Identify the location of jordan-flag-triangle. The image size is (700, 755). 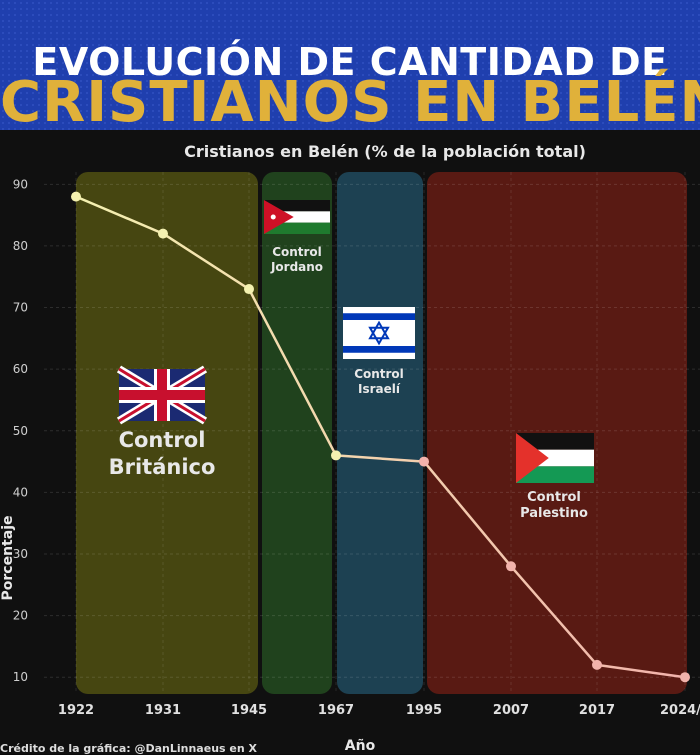
(279, 217).